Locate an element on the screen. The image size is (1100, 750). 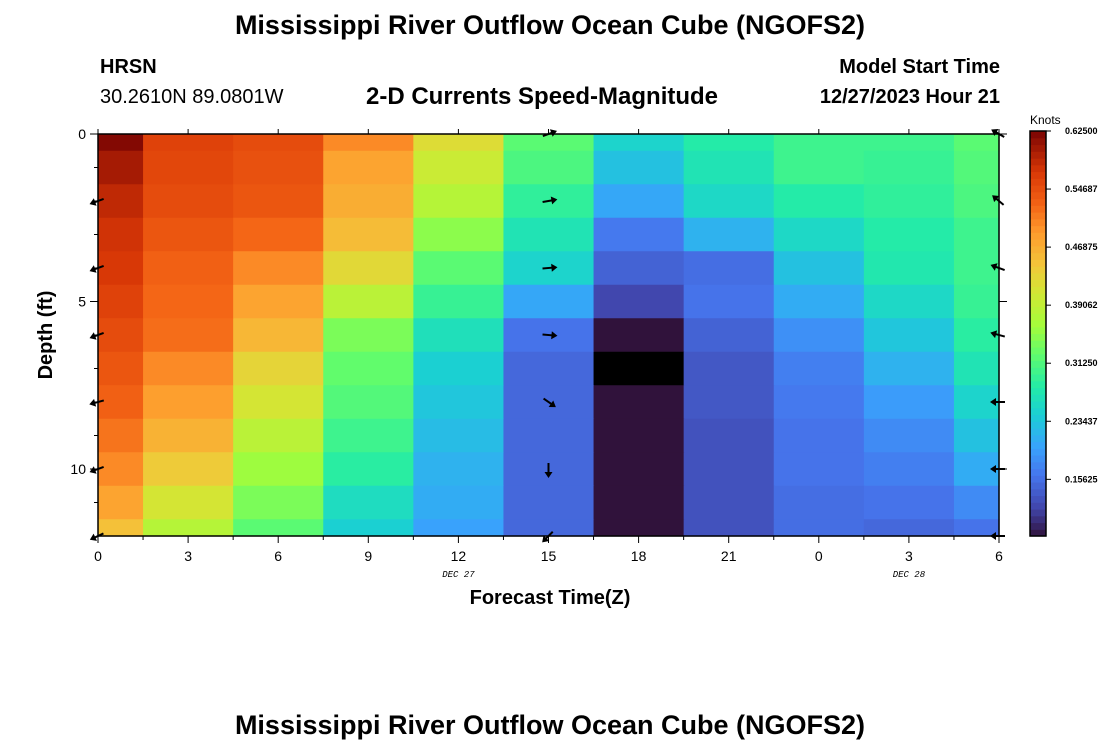
x-tick-label: 3 is located at coordinates (909, 556).